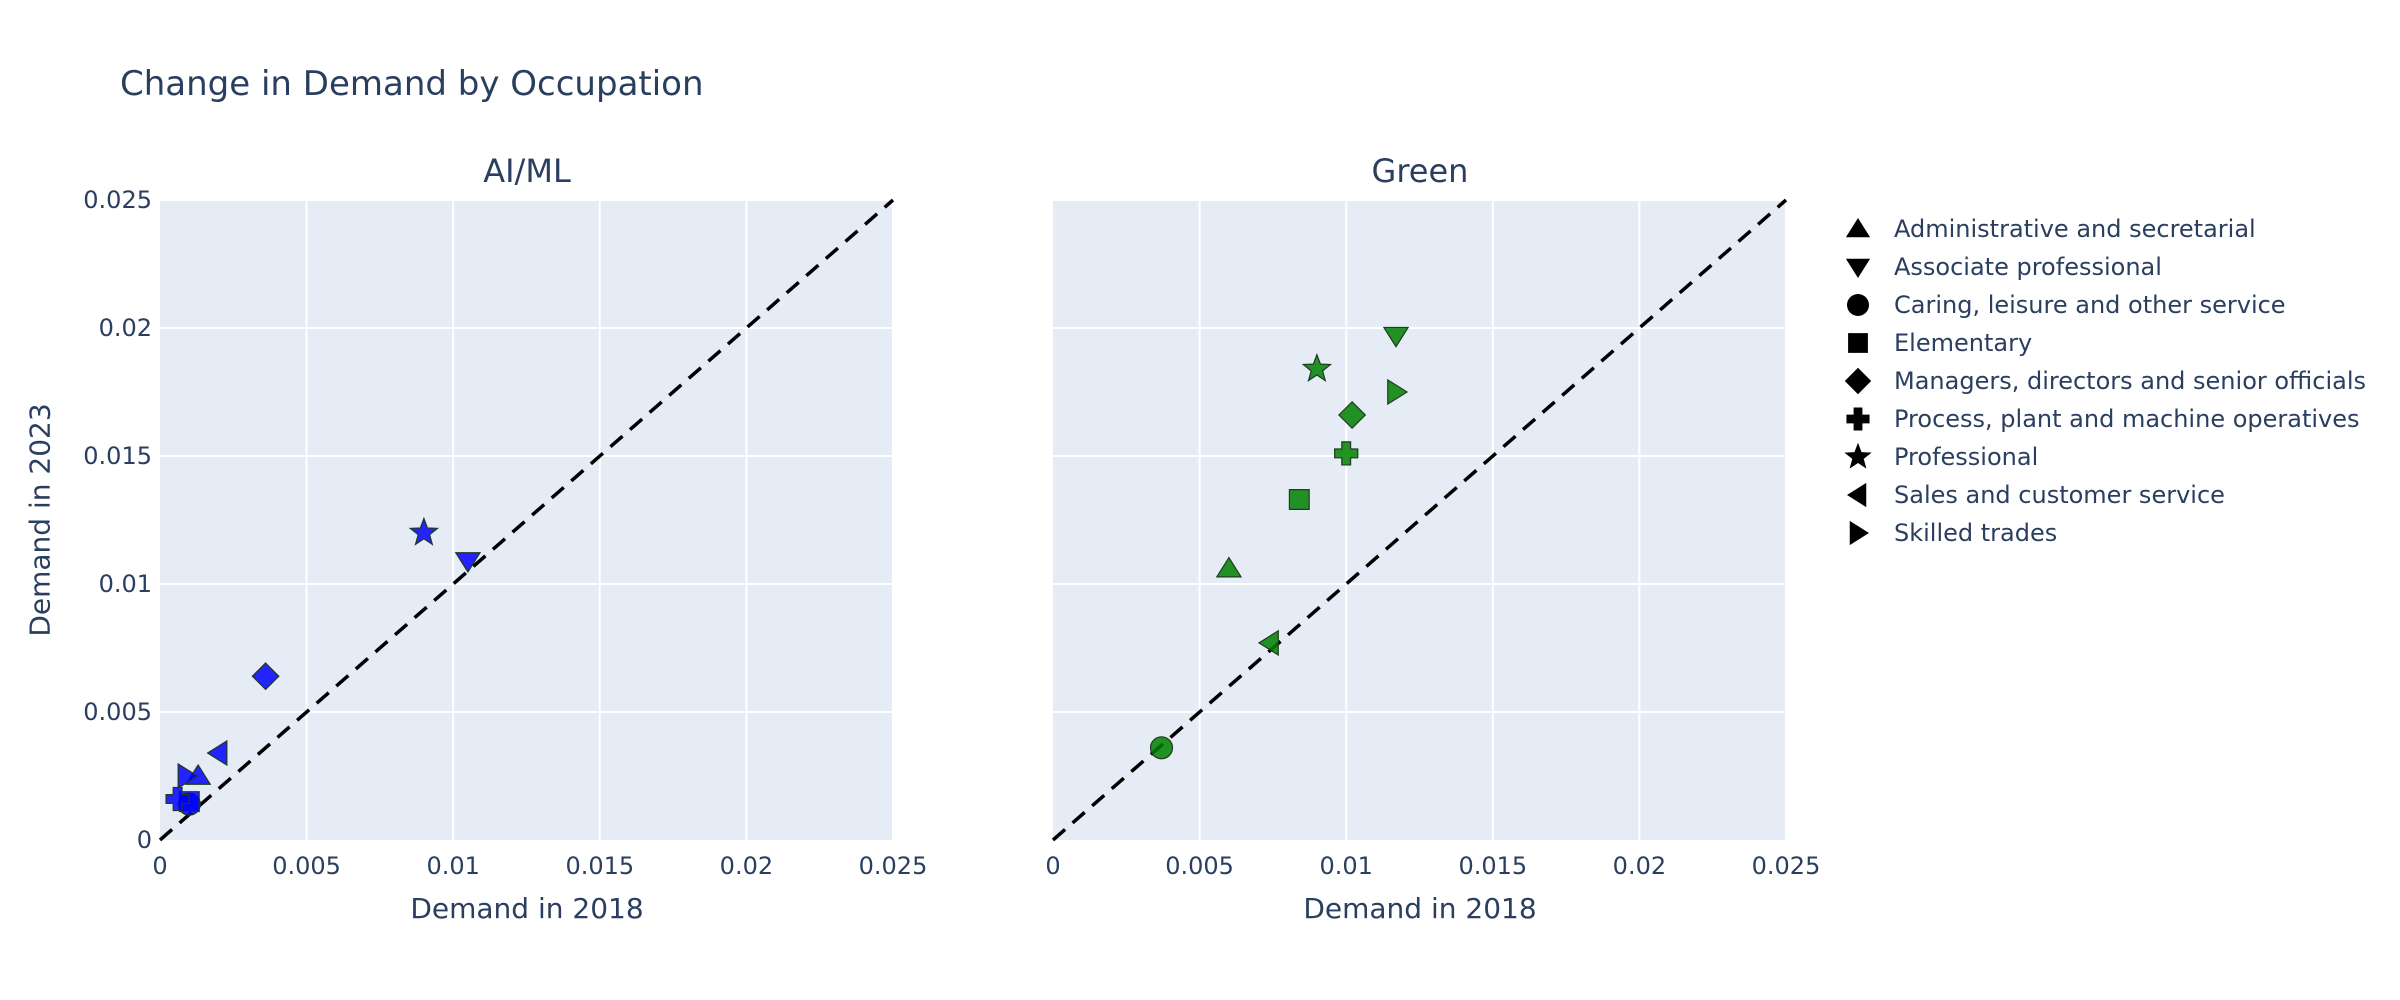 This screenshot has width=2400, height=1000. What do you see at coordinates (1858, 343) in the screenshot?
I see `square-icon` at bounding box center [1858, 343].